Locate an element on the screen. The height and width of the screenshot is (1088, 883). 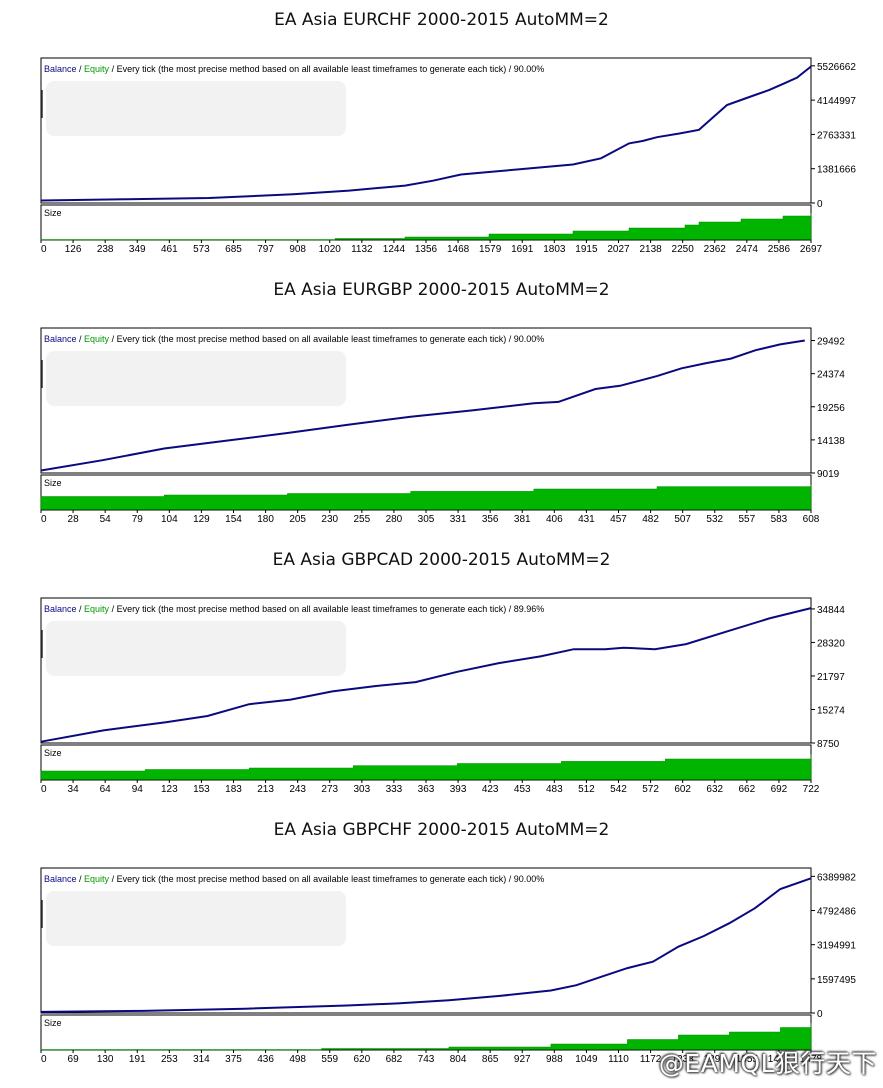
x-tick-label: 436 is located at coordinates (265, 1059).